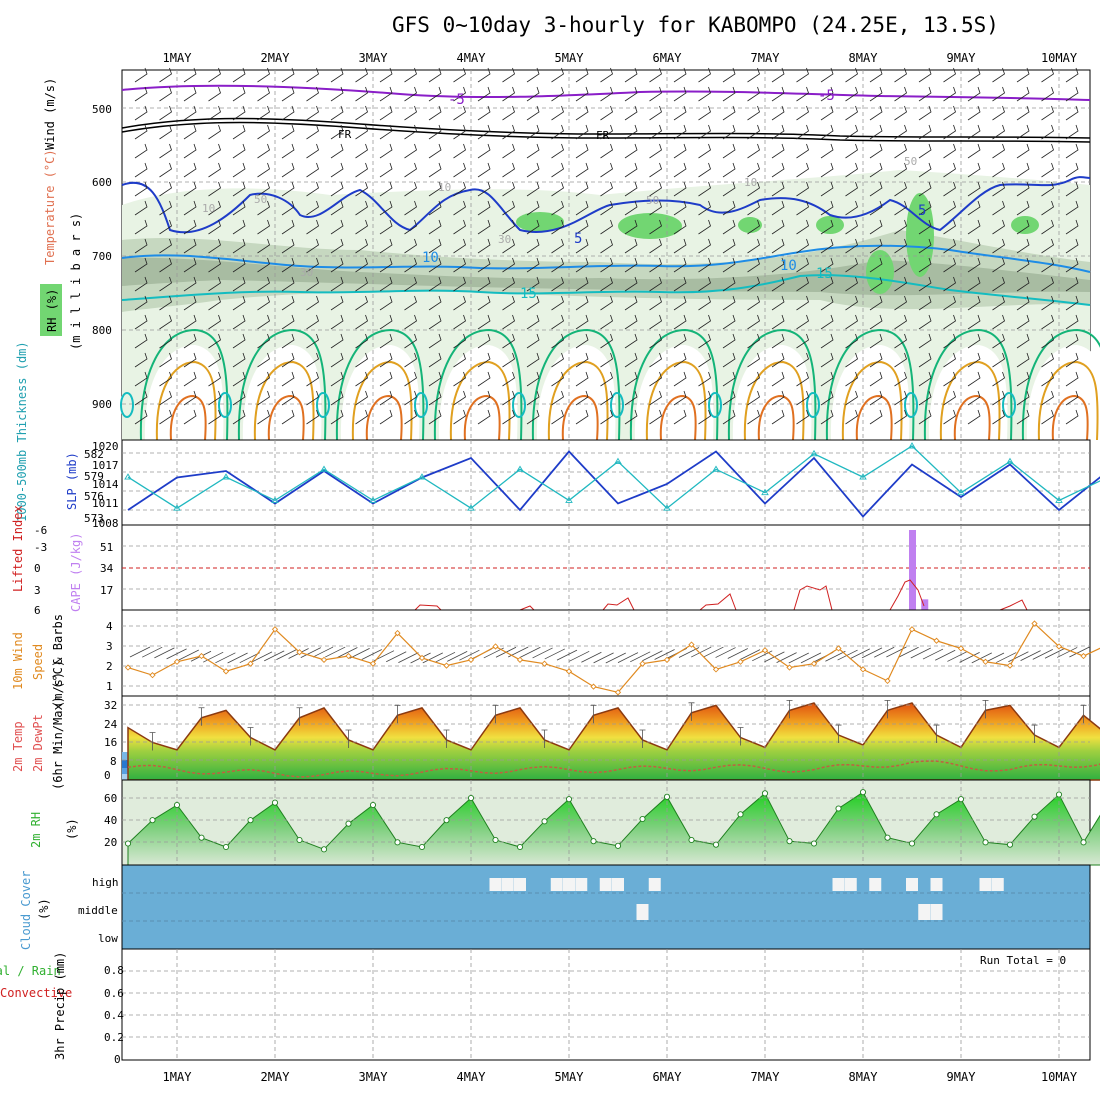 The width and height of the screenshot is (1100, 1100). What do you see at coordinates (284, 400) in the screenshot?
I see `contour-25c` at bounding box center [284, 400].